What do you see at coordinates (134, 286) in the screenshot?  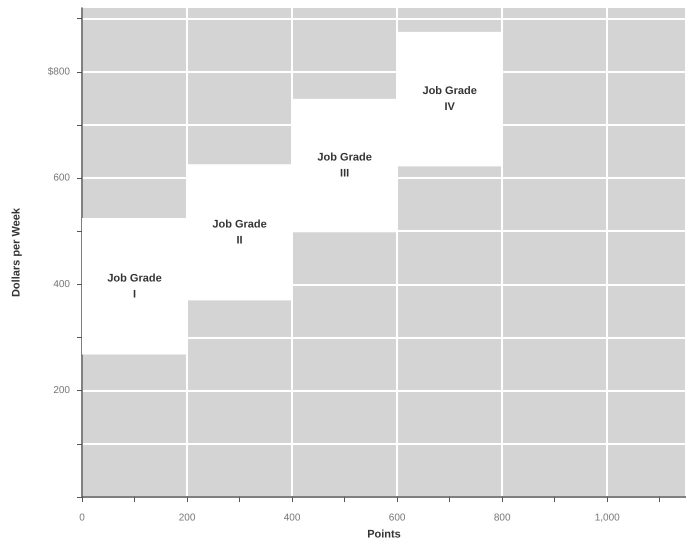 I see `data-label: Job Grade I` at bounding box center [134, 286].